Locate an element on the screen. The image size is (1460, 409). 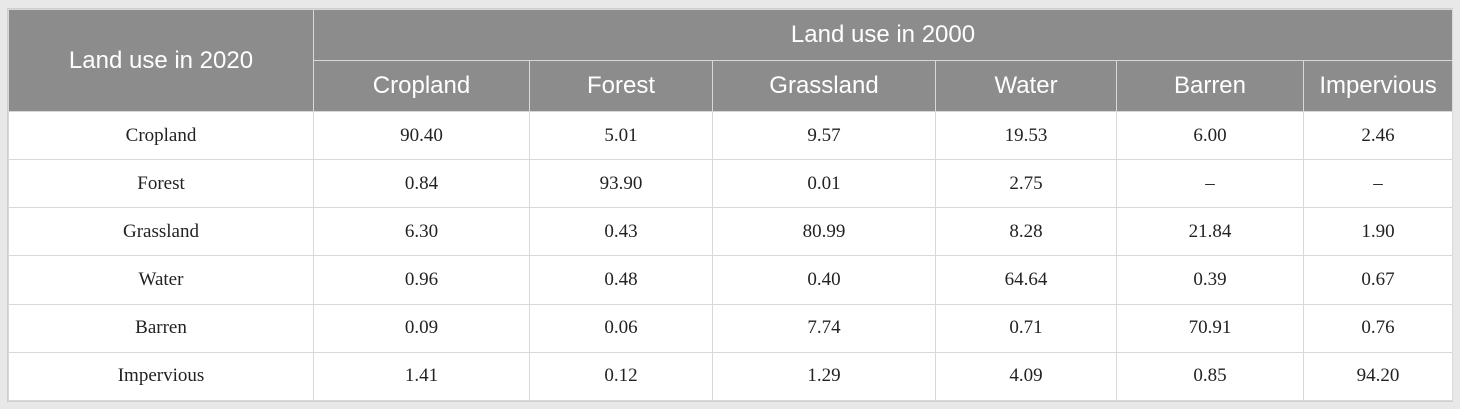
table-cell: 8.28 is located at coordinates (1026, 232).